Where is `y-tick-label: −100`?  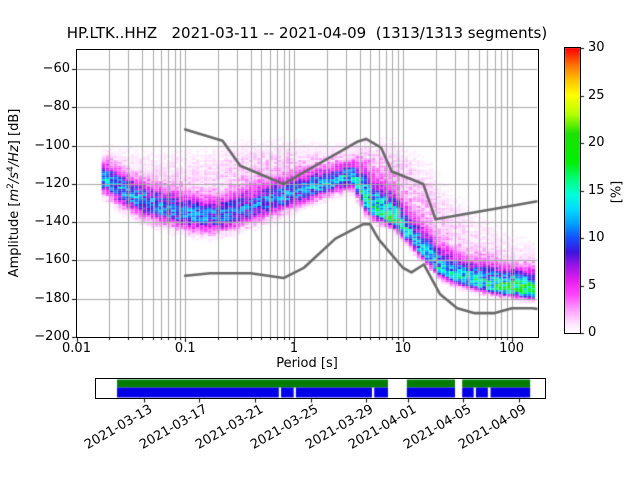 y-tick-label: −100 is located at coordinates (52, 145).